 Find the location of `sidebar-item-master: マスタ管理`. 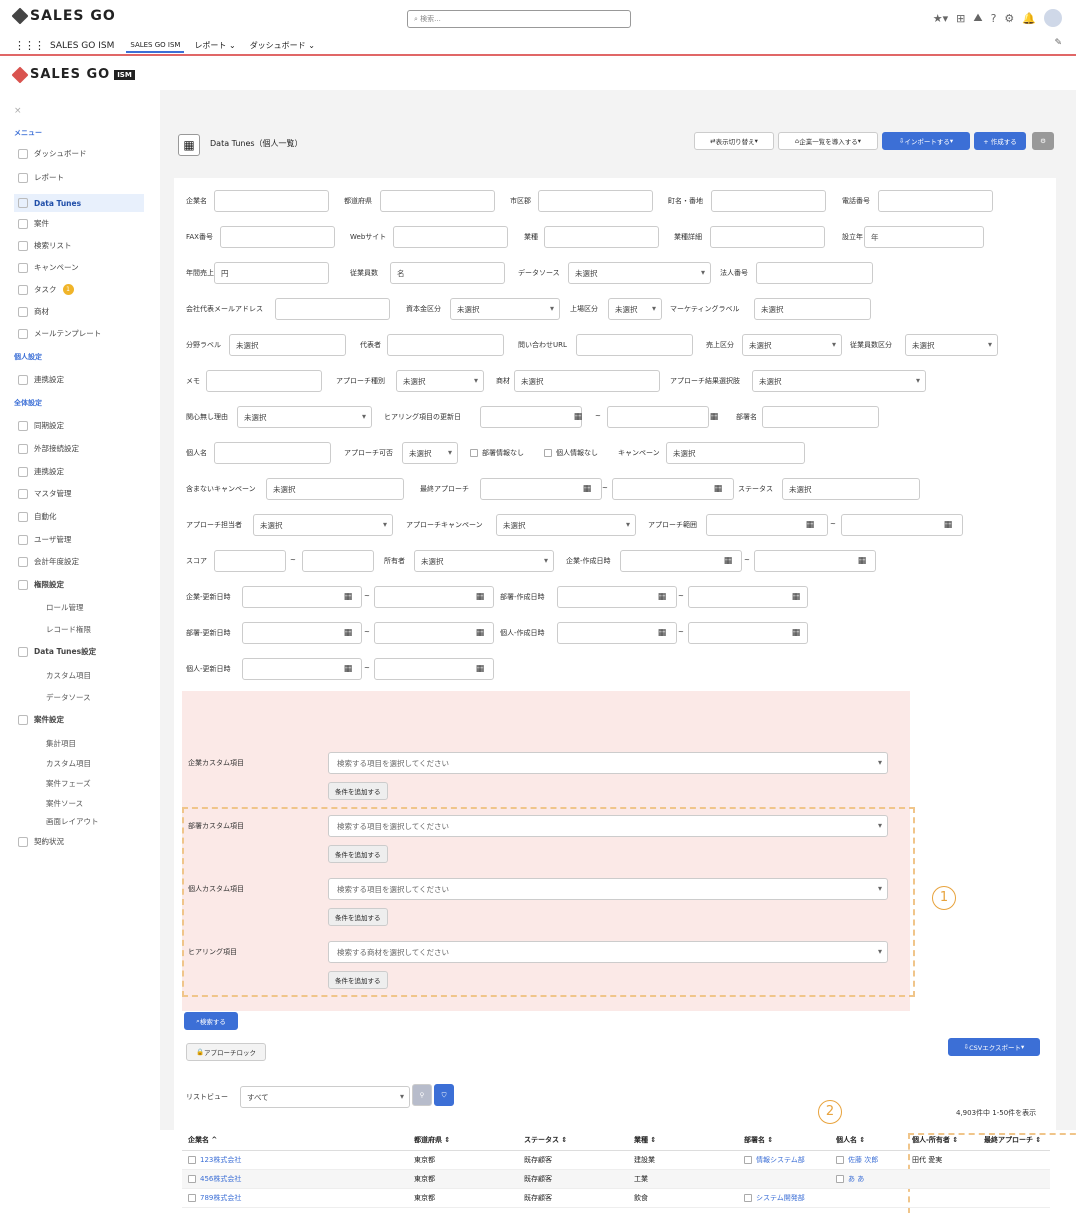

sidebar-item-master: マスタ管理 is located at coordinates (45, 493).